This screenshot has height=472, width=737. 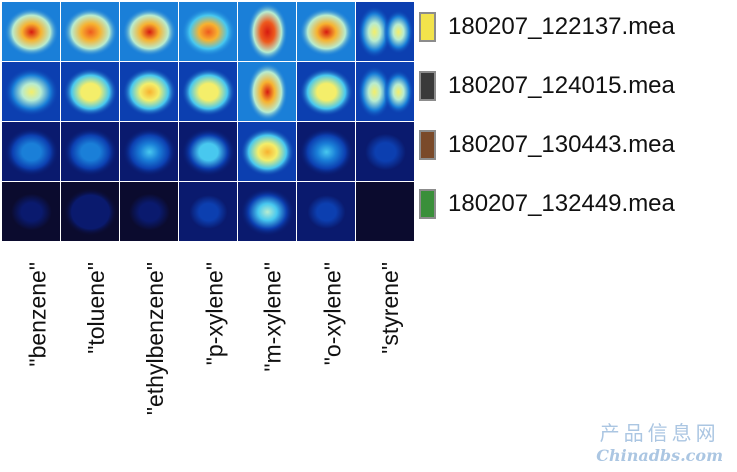 What do you see at coordinates (214, 314) in the screenshot?
I see `column-label-p-xylene: "p-xylene"` at bounding box center [214, 314].